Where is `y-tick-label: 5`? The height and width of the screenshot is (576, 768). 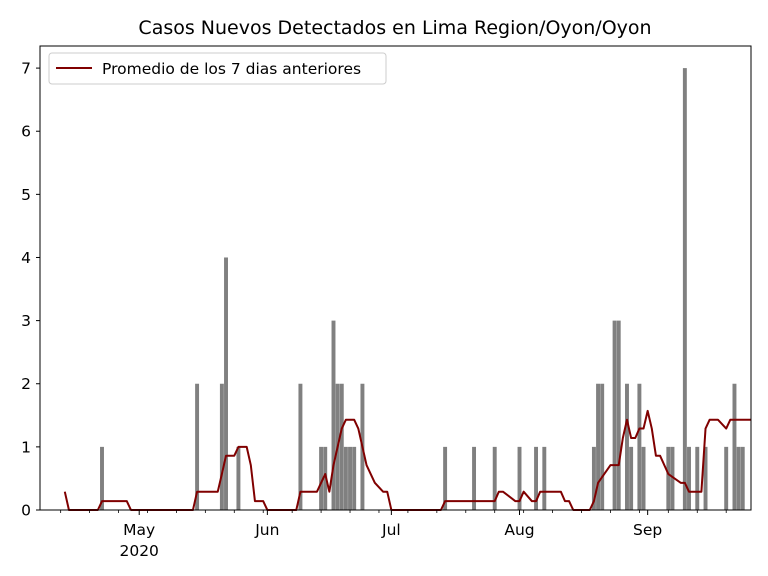
y-tick-label: 5 is located at coordinates (26, 195).